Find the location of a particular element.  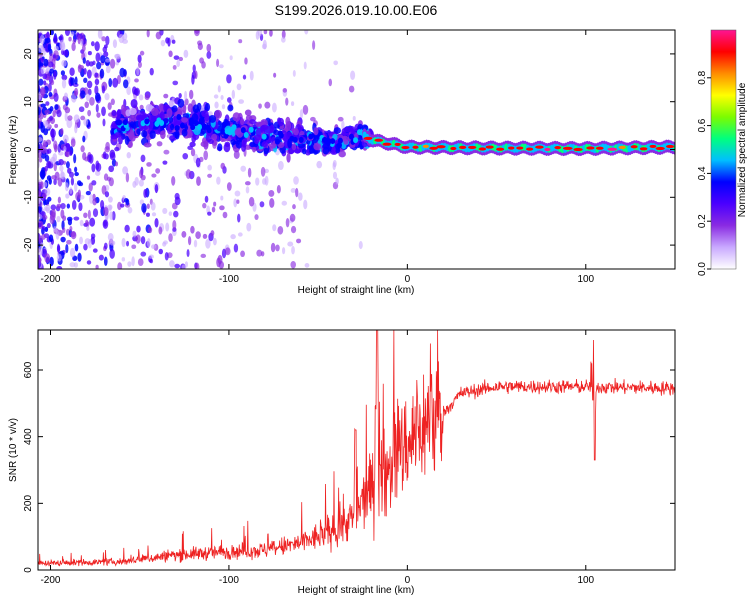

spectrogram-y-label: Frequency (Hz) is located at coordinates (13, 150).